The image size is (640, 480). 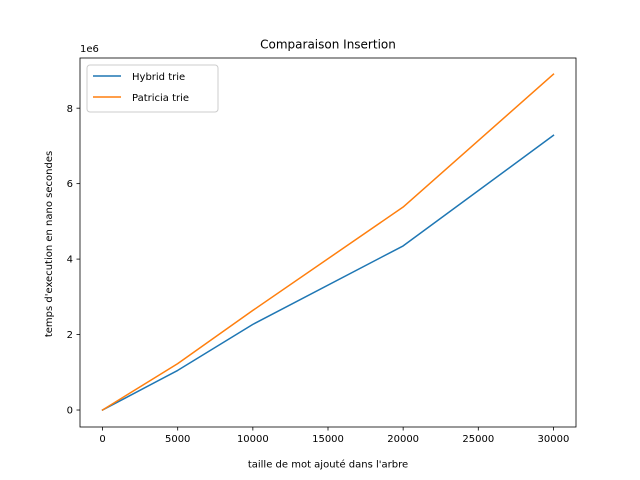 I want to click on y-tick-label: 8, so click(x=70, y=109).